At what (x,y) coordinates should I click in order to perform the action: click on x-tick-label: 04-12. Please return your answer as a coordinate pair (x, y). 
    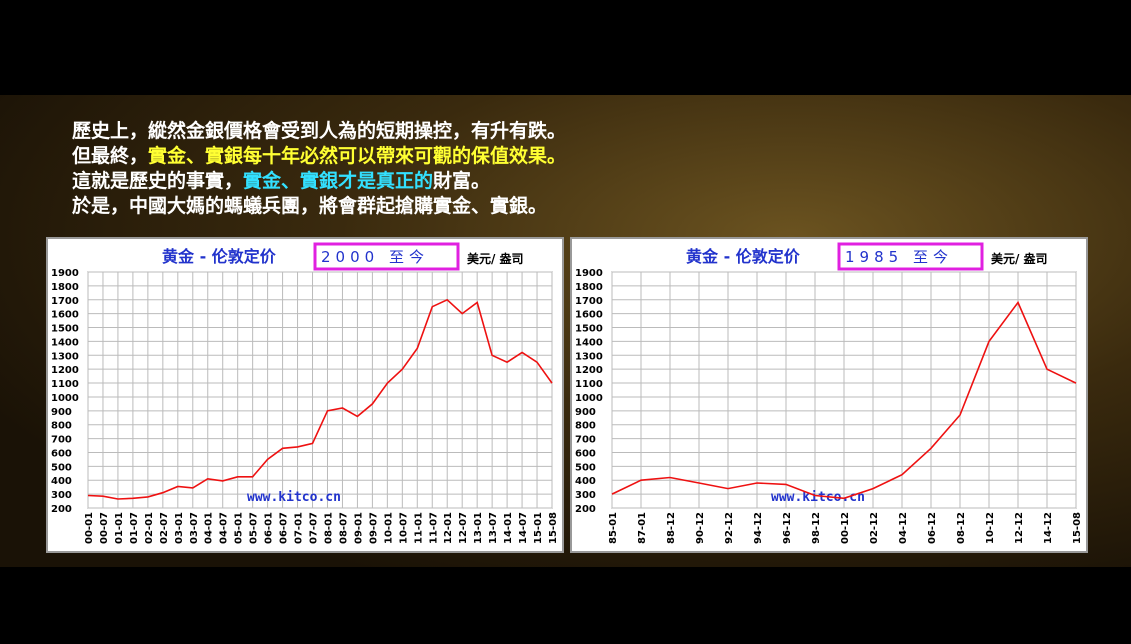
    Looking at the image, I should click on (903, 528).